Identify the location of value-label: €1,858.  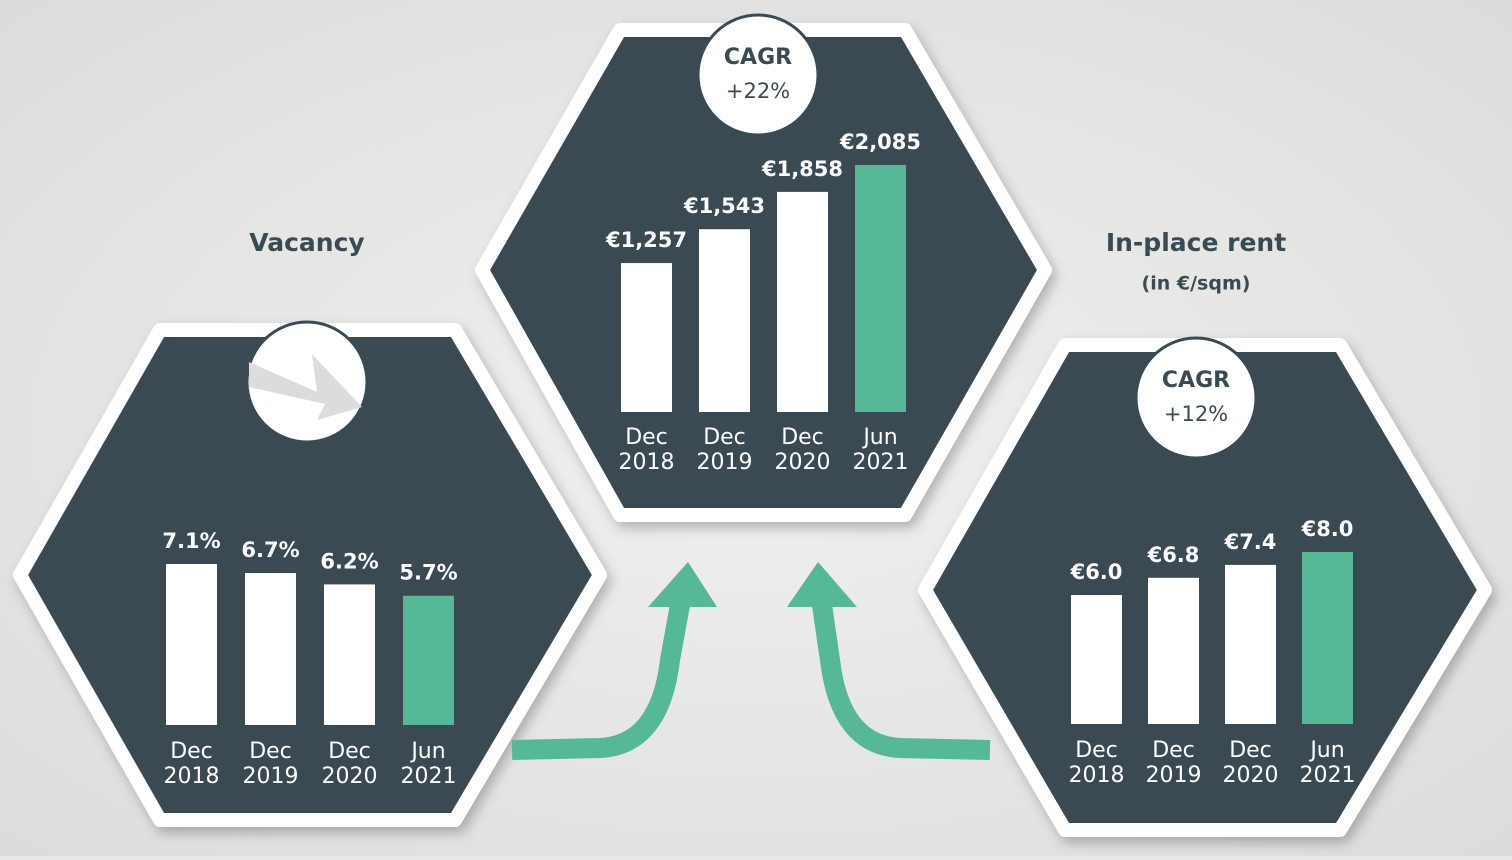
(802, 169).